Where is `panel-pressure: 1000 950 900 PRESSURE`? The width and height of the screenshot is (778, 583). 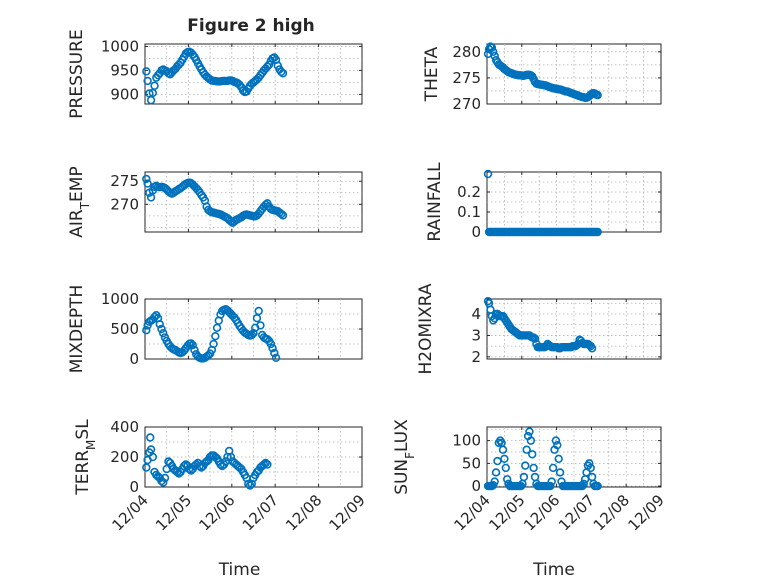
panel-pressure: 1000 950 900 PRESSURE is located at coordinates (215, 74).